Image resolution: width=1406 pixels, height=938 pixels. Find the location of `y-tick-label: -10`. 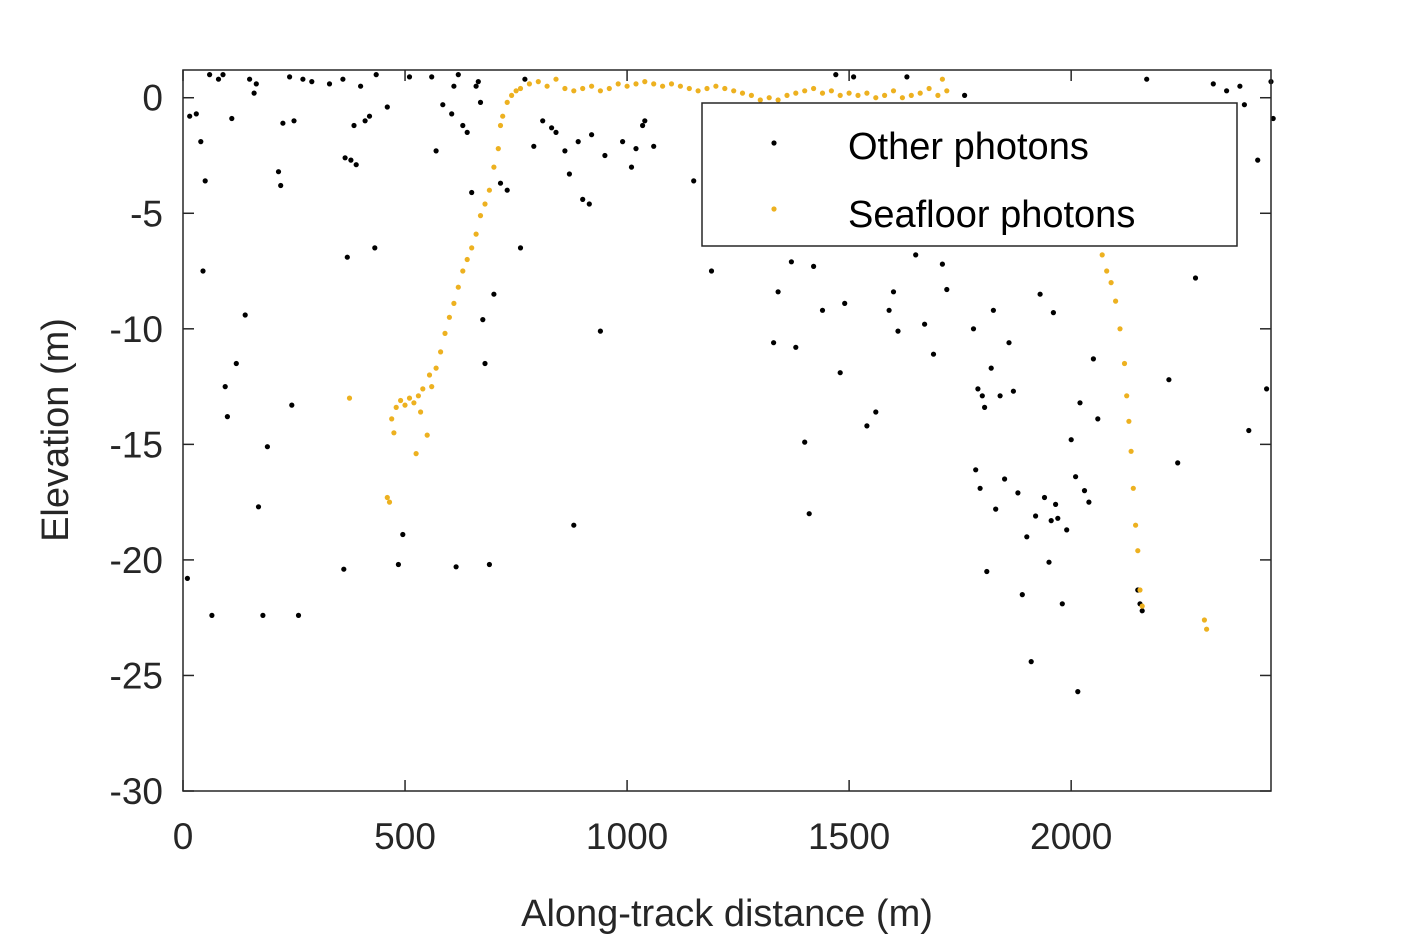

y-tick-label: -10 is located at coordinates (136, 329).